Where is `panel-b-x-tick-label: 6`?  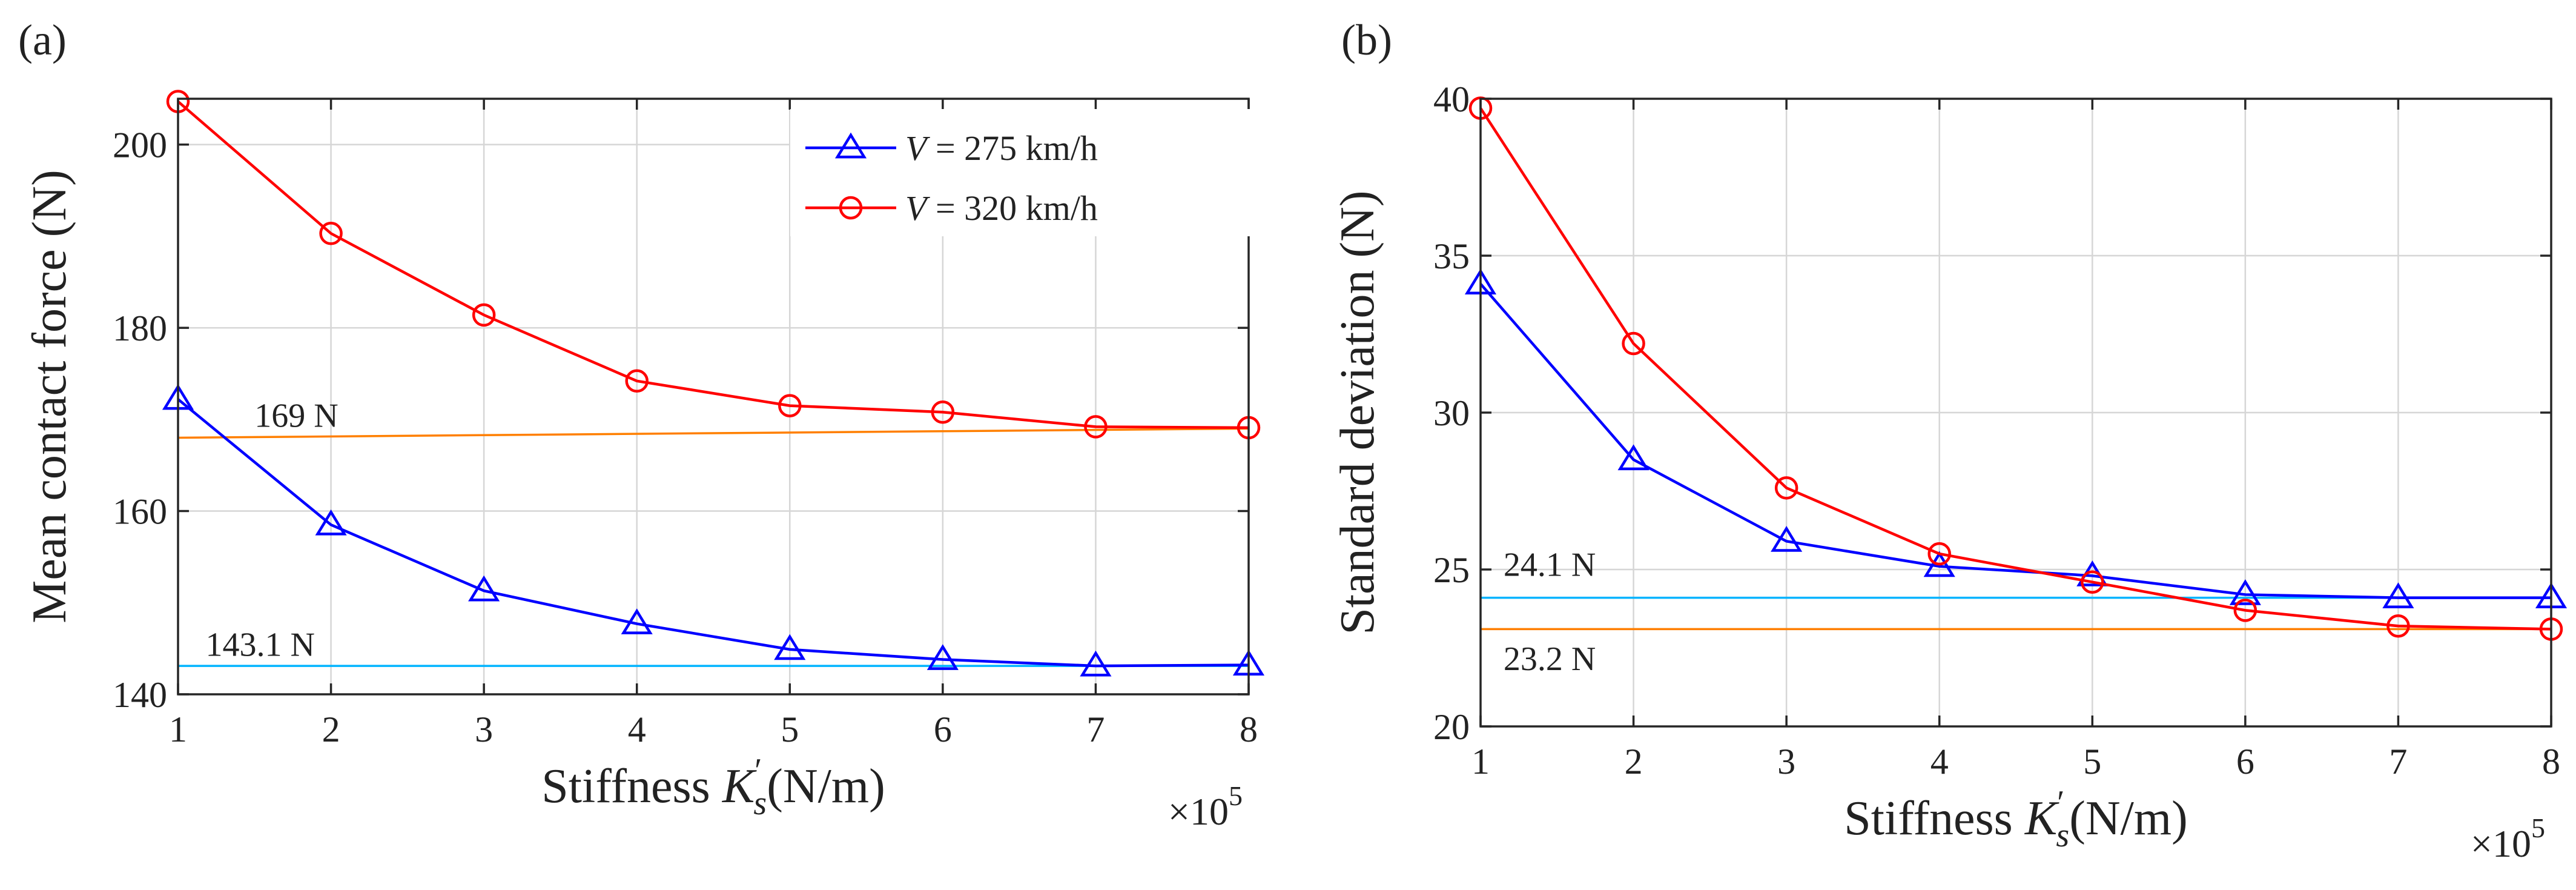
panel-b-x-tick-label: 6 is located at coordinates (2245, 762).